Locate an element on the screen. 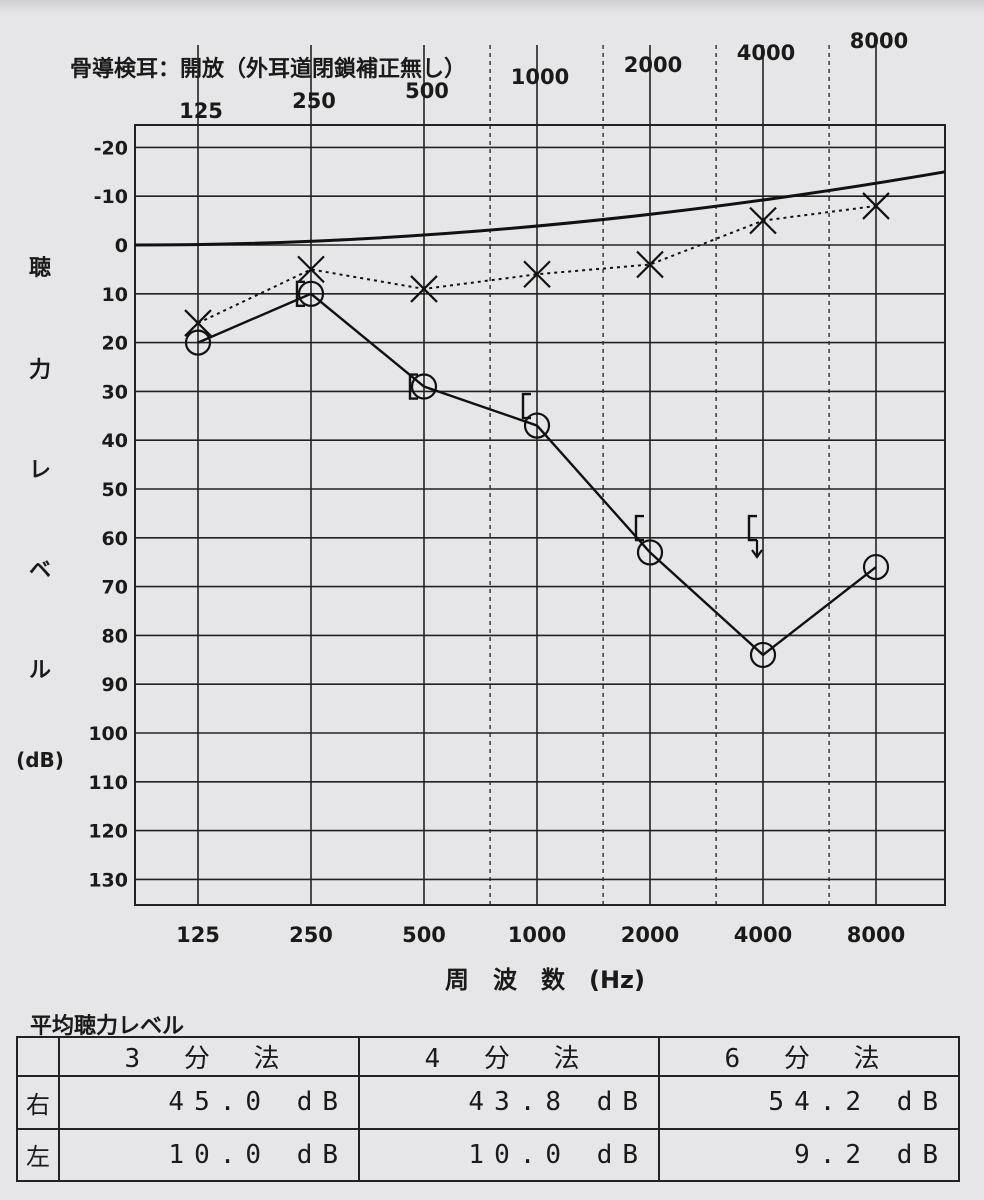 Image resolution: width=984 pixels, height=1200 pixels. x-tick-label: 250 is located at coordinates (311, 935).